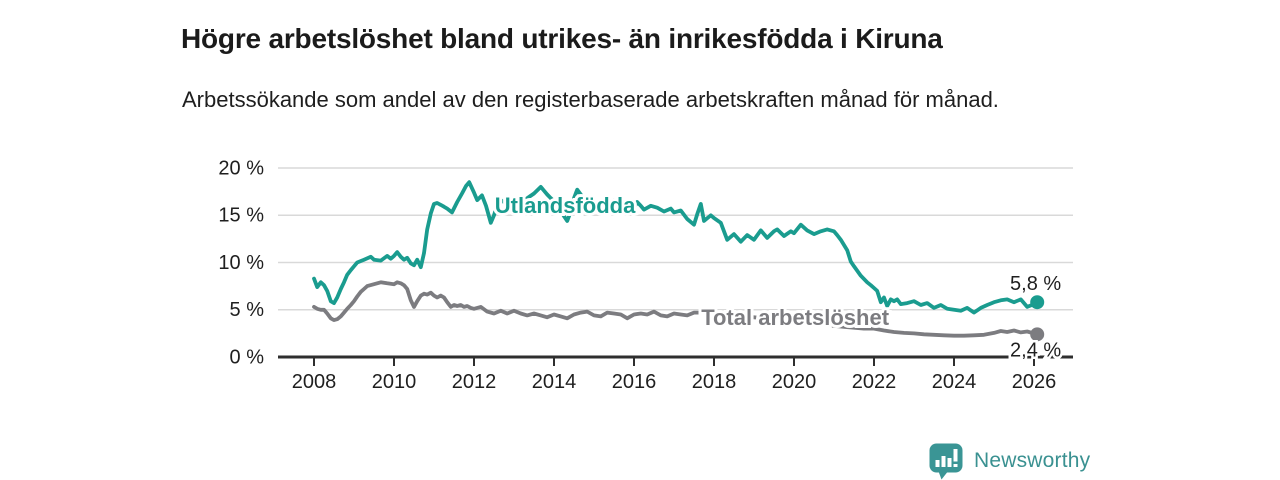 This screenshot has width=1280, height=480. Describe the element at coordinates (314, 382) in the screenshot. I see `x-tick-label: 2008` at that location.